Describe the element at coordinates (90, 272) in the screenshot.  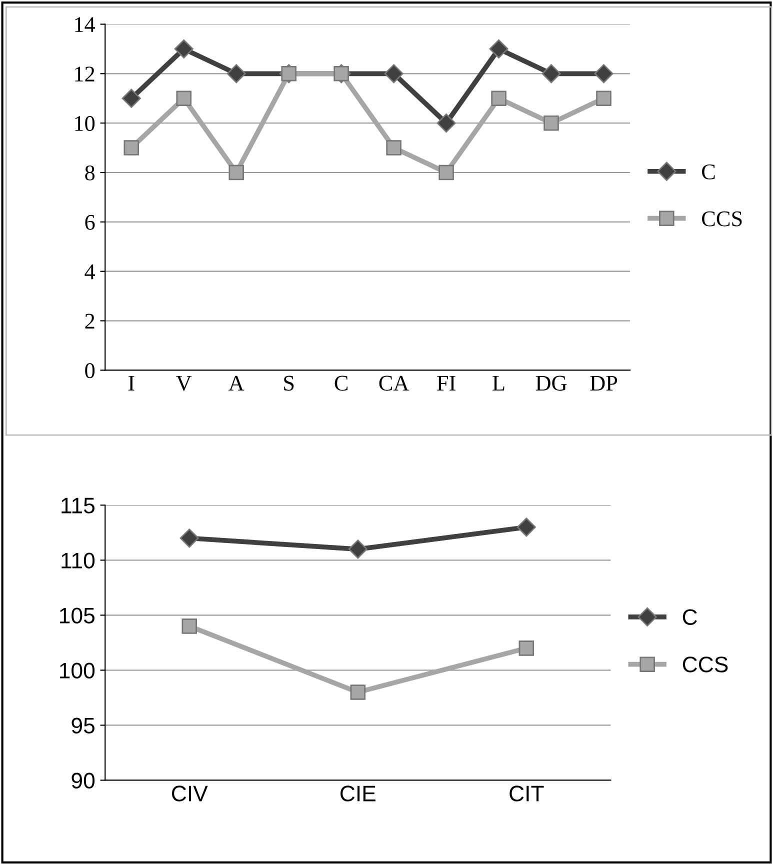
I see `y-tick-label: 4` at that location.